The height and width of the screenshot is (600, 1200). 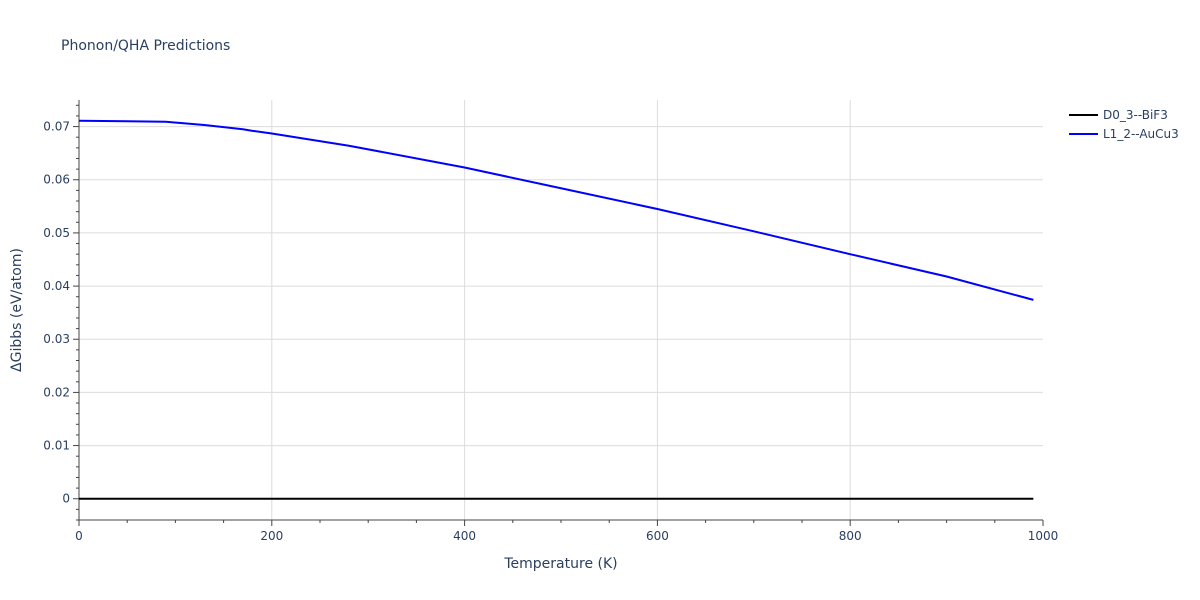 What do you see at coordinates (17, 310) in the screenshot?
I see `y-axis-title: ΔGibbs (eV/atom)` at bounding box center [17, 310].